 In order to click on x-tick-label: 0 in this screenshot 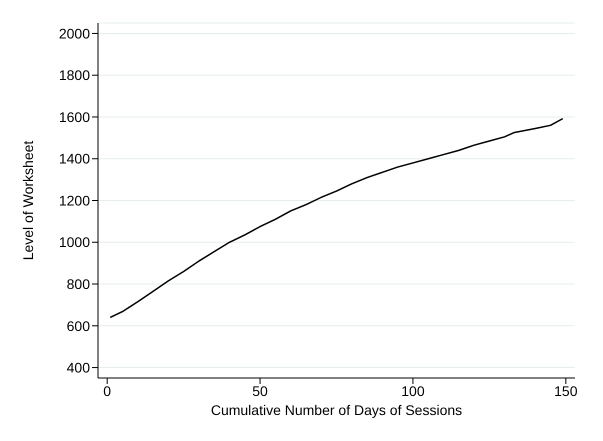, I will do `click(107, 390)`.